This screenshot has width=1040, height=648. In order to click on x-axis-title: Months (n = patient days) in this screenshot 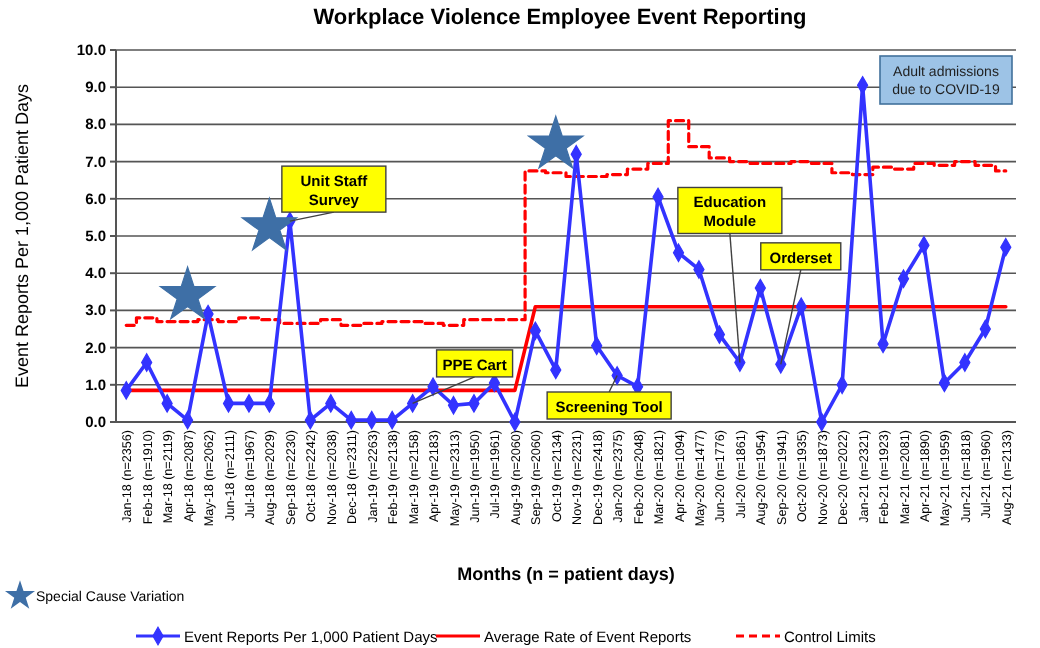, I will do `click(566, 574)`.